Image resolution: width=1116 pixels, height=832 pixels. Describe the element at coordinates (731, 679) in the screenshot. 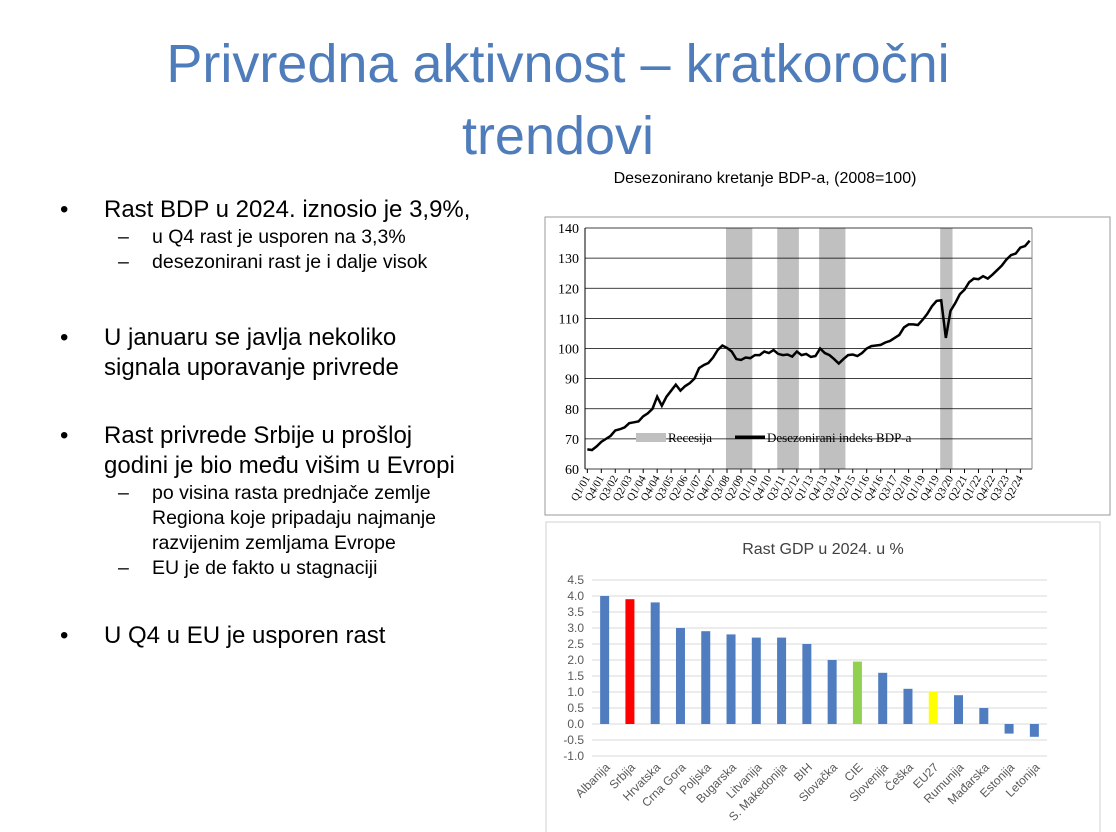

I see `bar-bugarska` at that location.